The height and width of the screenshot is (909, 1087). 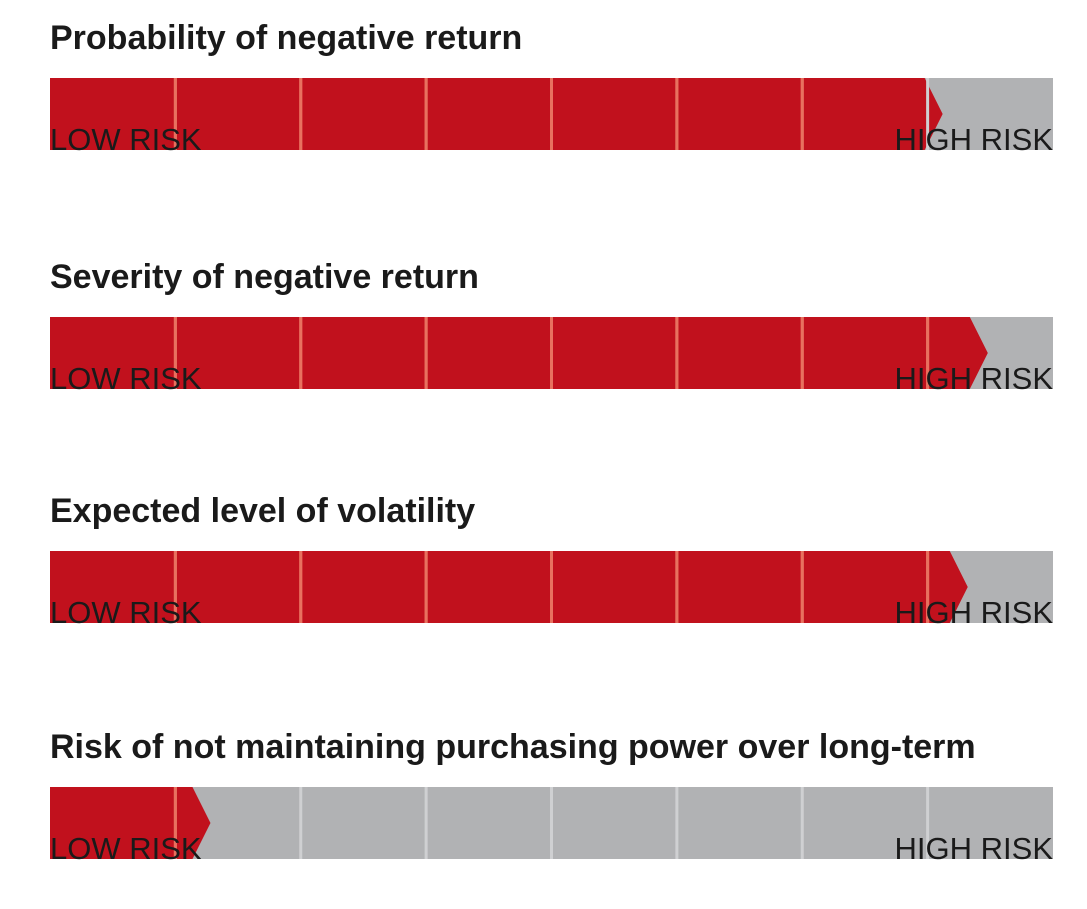 What do you see at coordinates (263, 511) in the screenshot?
I see `gauge-title: Expected level of volatility` at bounding box center [263, 511].